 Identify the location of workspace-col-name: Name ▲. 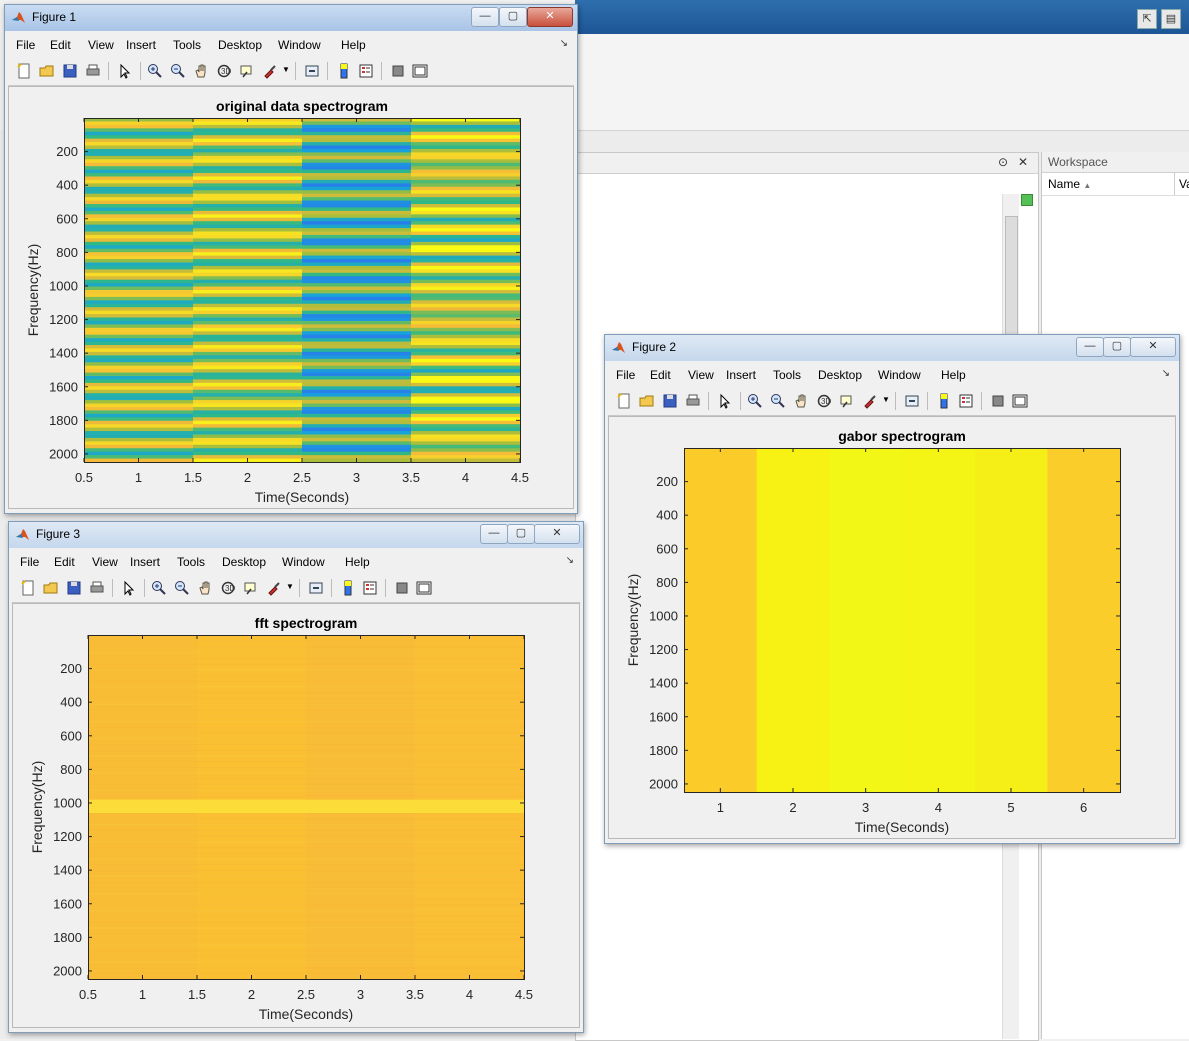
(1070, 184).